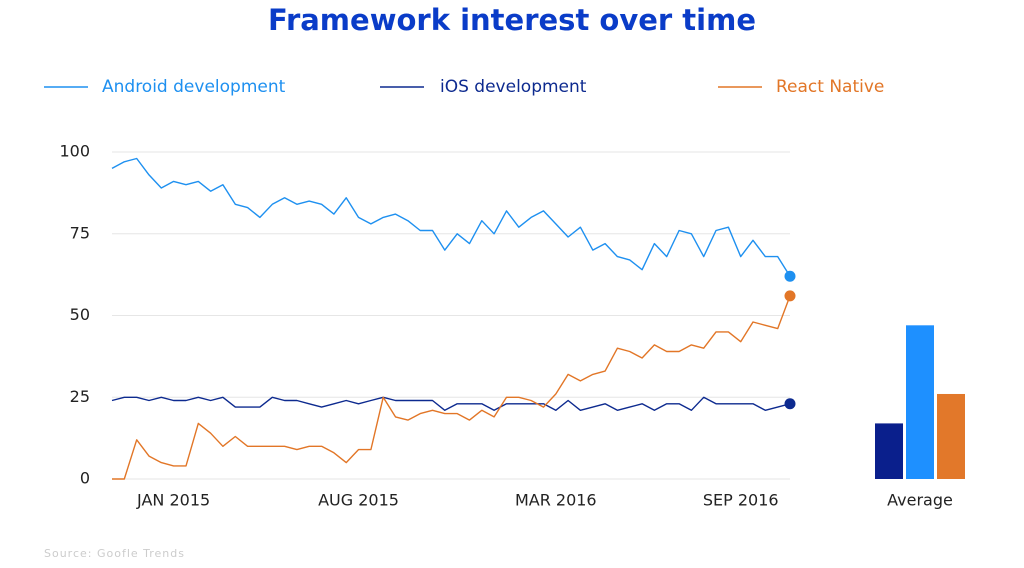 This screenshot has width=1024, height=568. Describe the element at coordinates (173, 500) in the screenshot. I see `x-tick-label: JAN 2015` at that location.